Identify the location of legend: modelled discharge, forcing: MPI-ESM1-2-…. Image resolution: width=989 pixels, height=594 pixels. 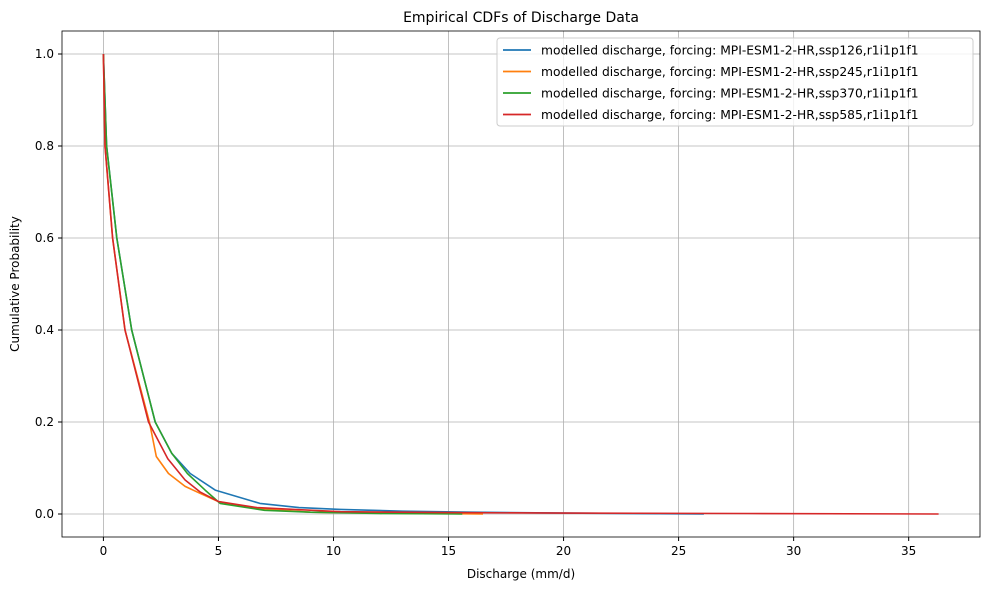
(735, 82).